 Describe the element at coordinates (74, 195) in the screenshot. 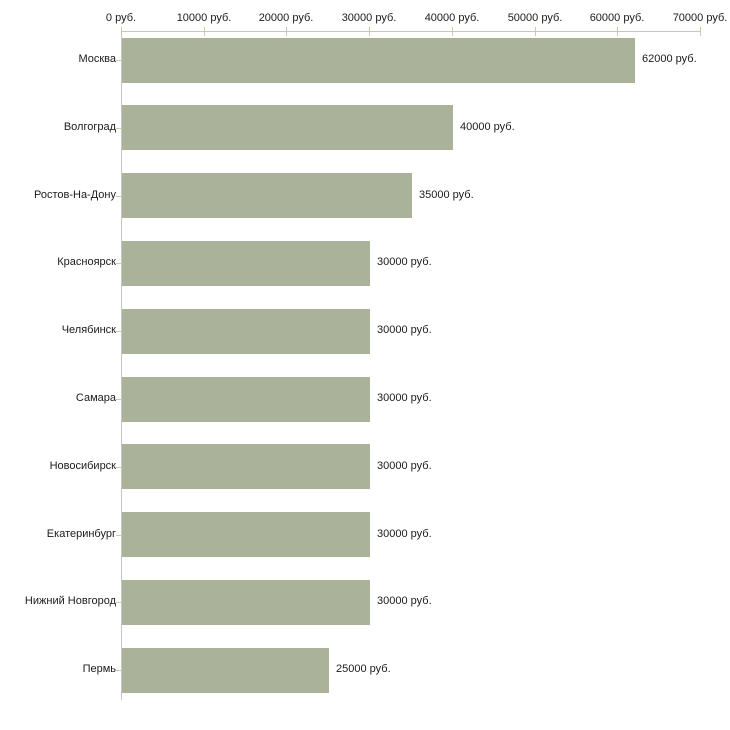

I see `category-label: Ростов-На-Дону` at that location.